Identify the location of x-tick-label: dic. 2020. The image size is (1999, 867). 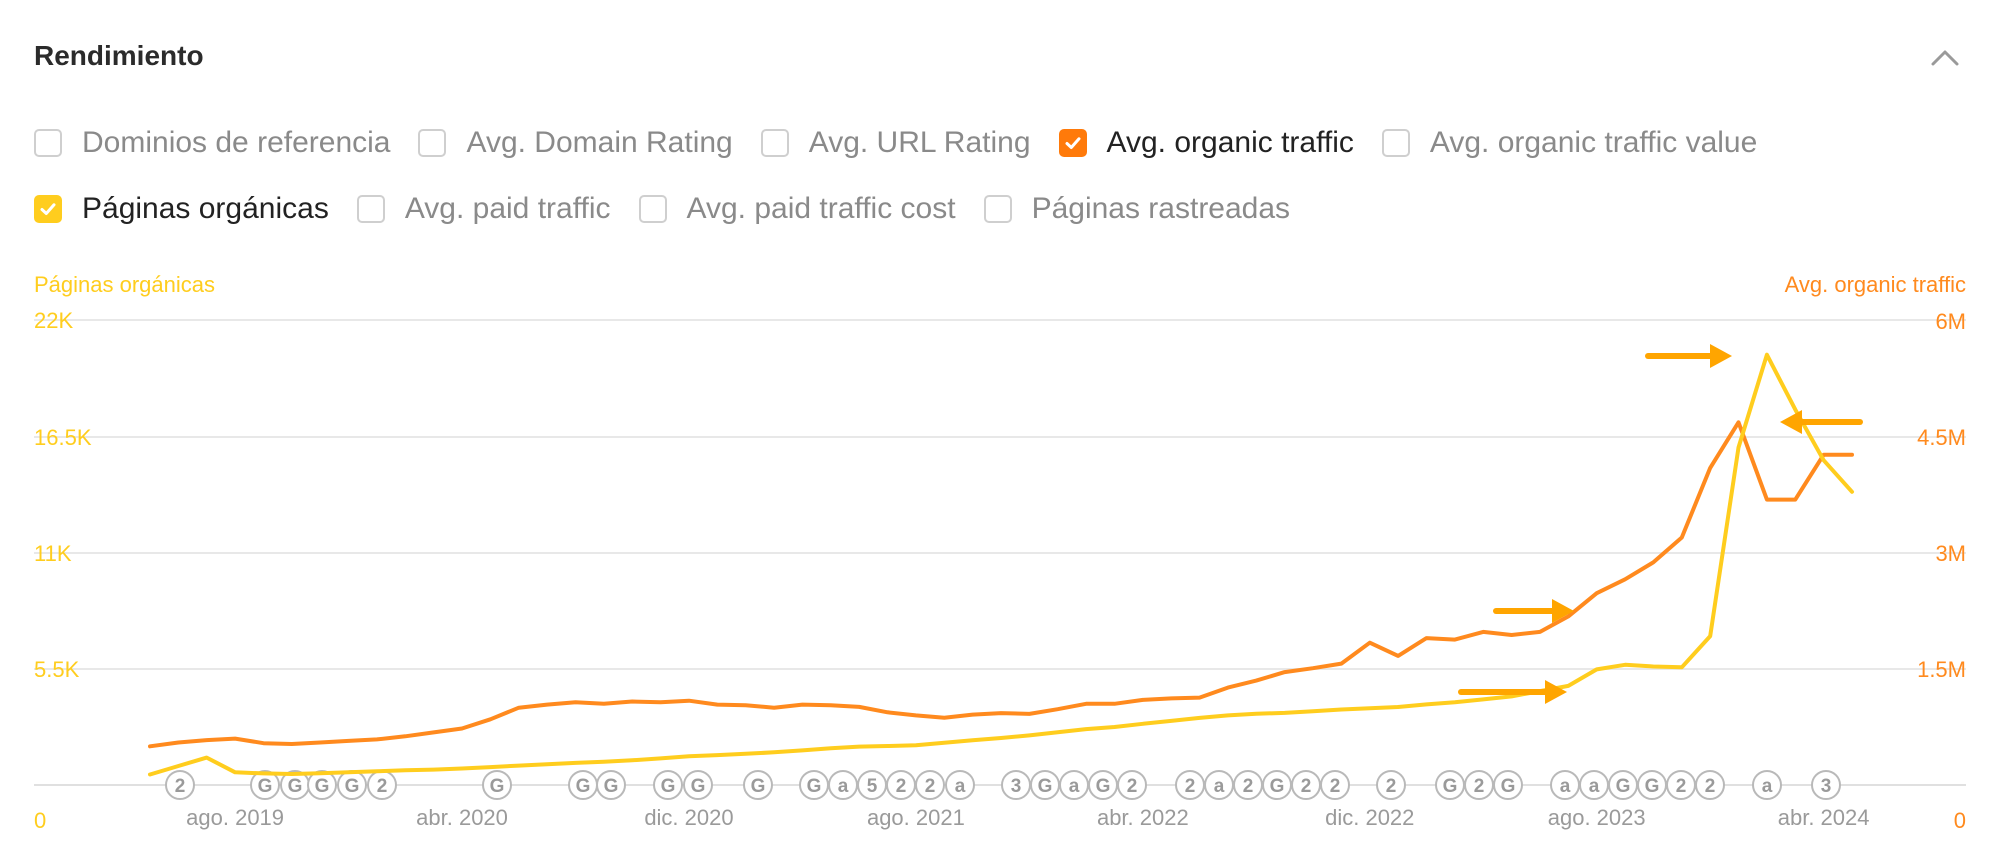
(688, 817).